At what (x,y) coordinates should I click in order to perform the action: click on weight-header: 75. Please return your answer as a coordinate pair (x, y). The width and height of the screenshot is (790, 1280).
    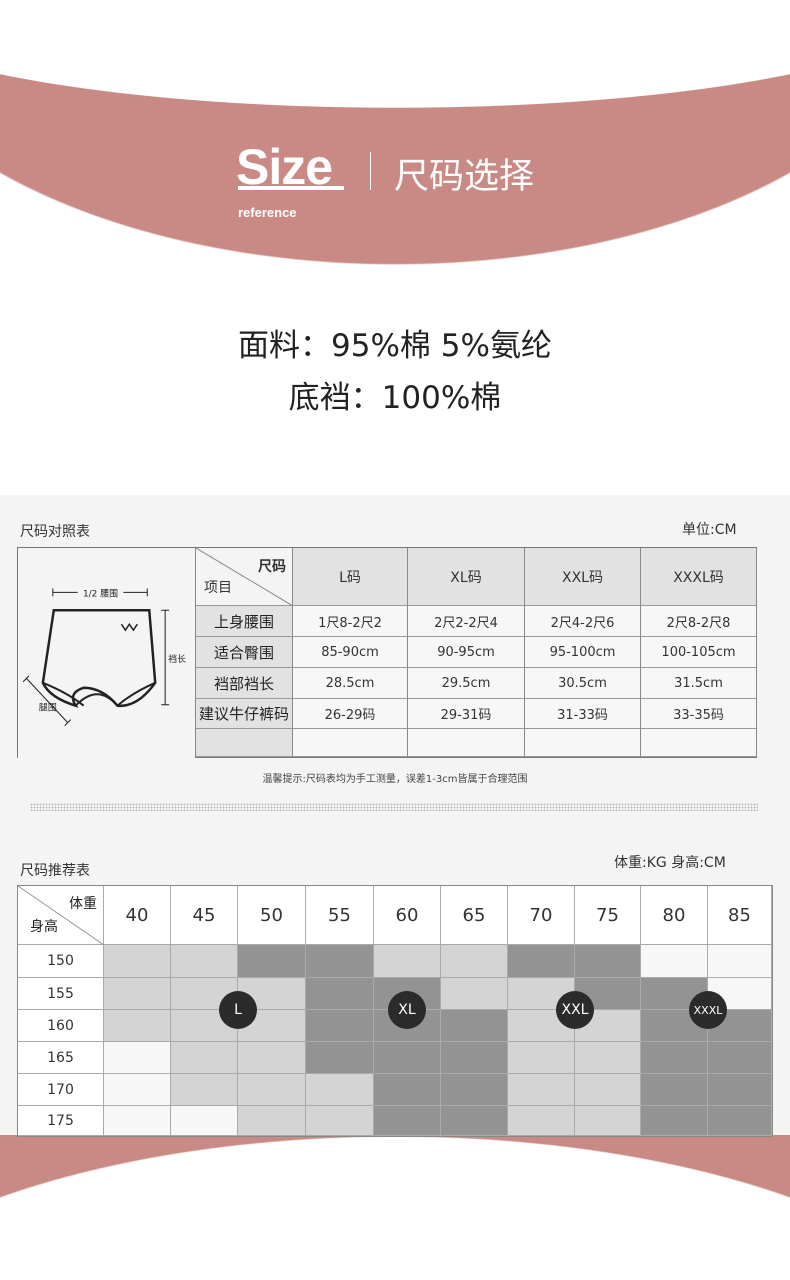
    Looking at the image, I should click on (608, 915).